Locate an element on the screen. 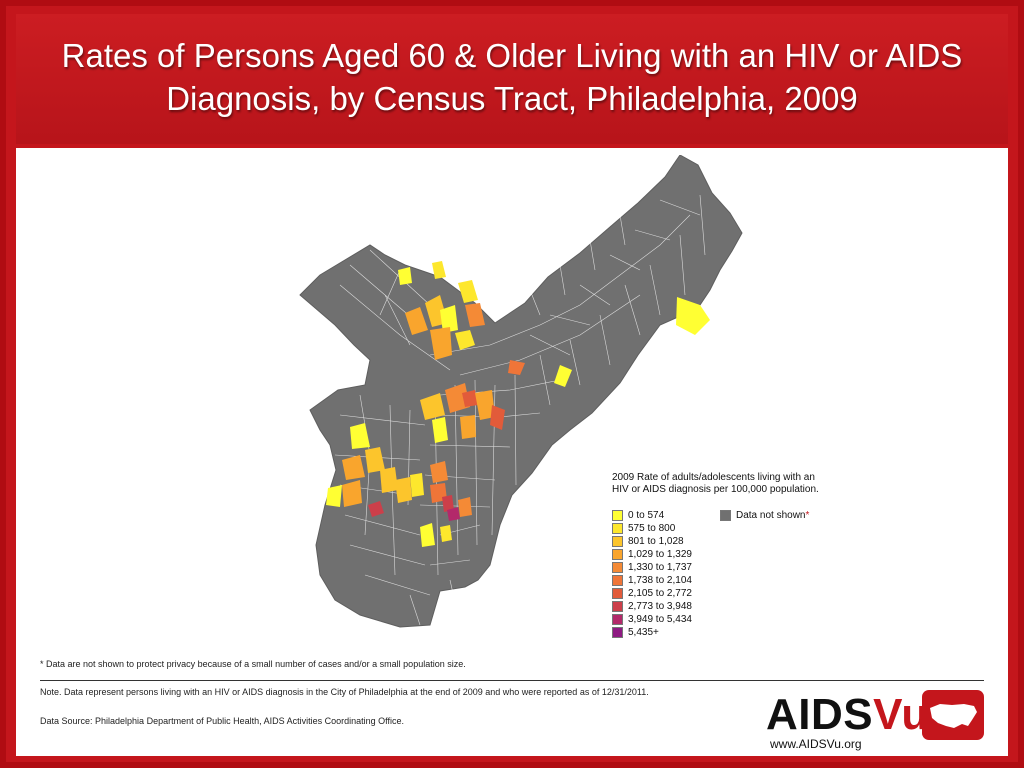 The height and width of the screenshot is (768, 1024). legend-item: 0 to 574 is located at coordinates (638, 516).